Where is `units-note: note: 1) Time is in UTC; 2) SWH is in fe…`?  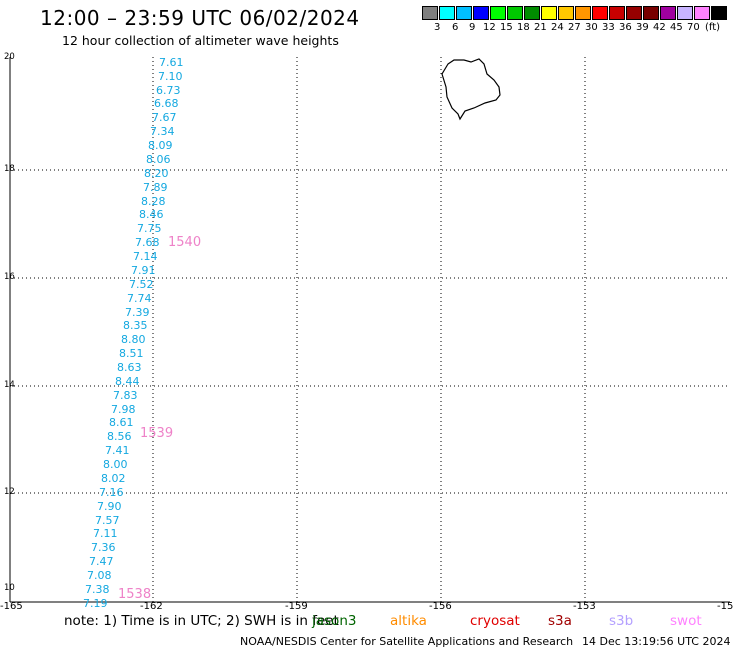 units-note: note: 1) Time is in UTC; 2) SWH is in fe… is located at coordinates (201, 621).